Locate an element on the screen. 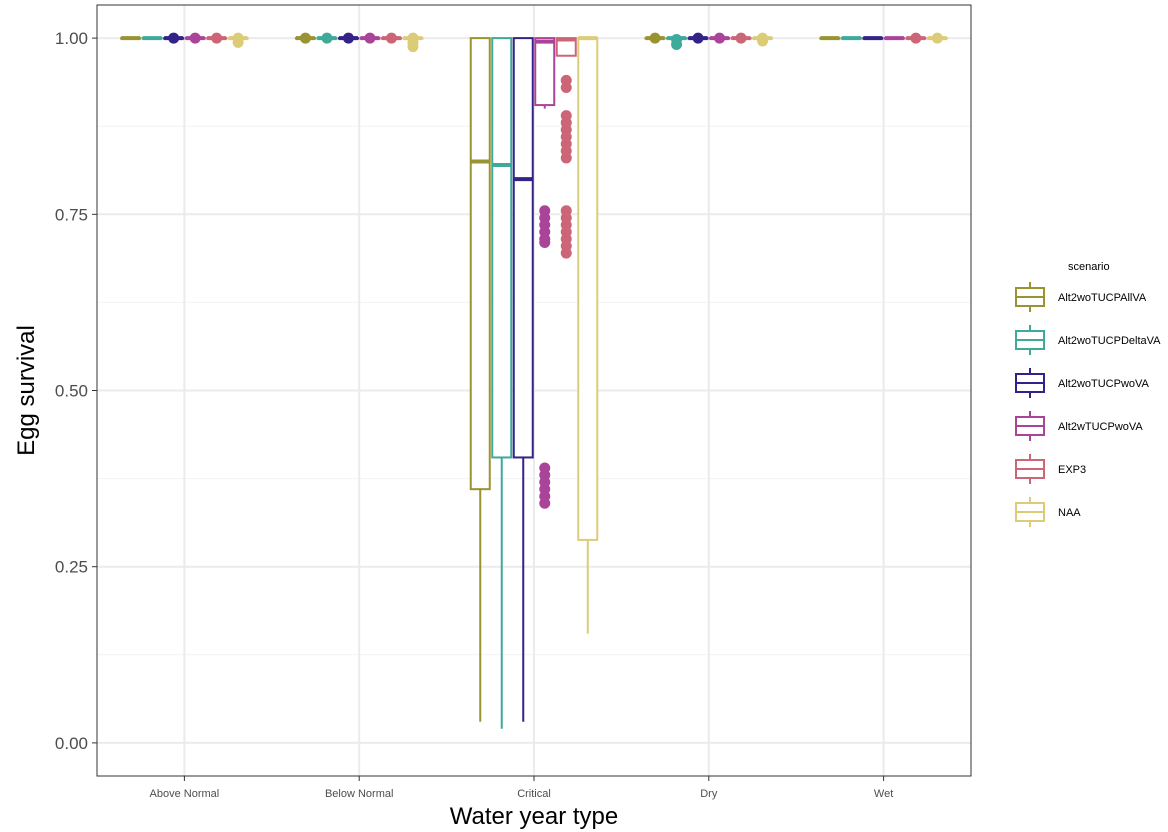  box-Alt2woTUCPwoVA-critical is located at coordinates (523, 379).